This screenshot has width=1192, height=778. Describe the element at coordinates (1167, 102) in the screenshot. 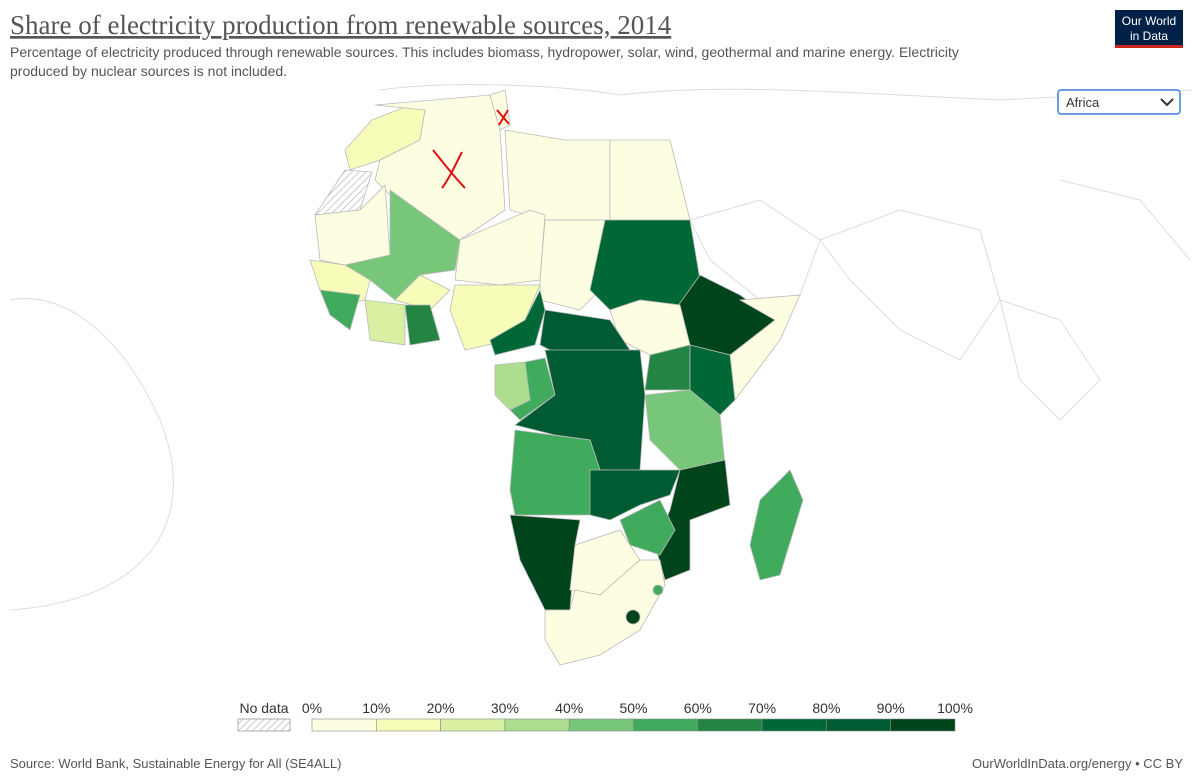

I see `dropdown-arrow` at that location.